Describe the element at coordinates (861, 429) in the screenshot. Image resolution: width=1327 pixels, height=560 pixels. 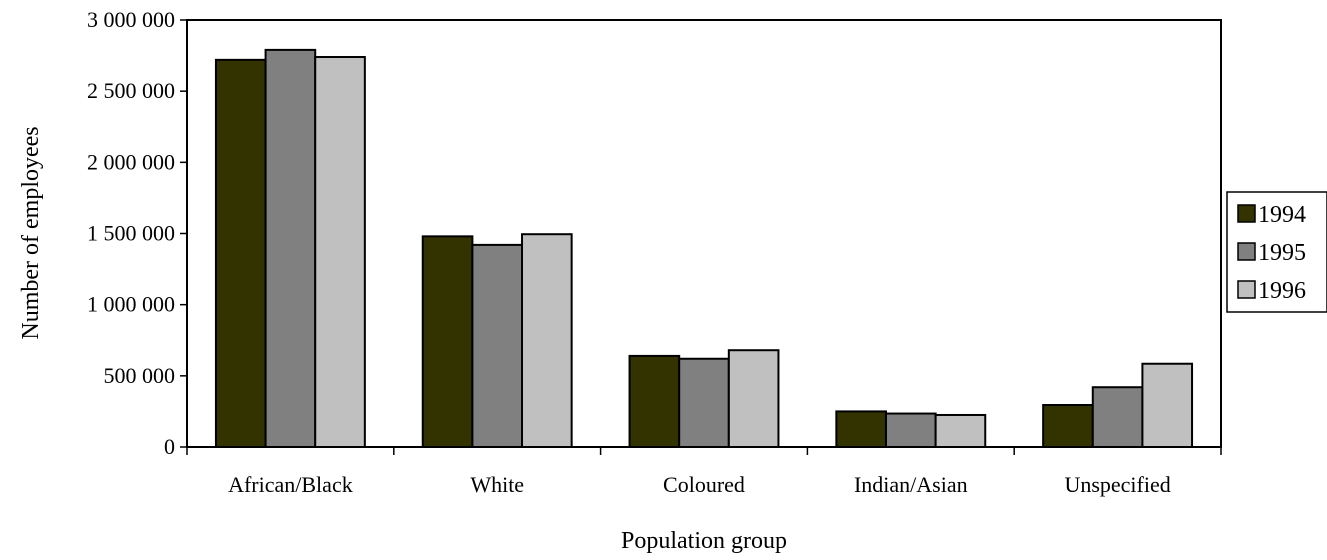
I see `bar-1994-indian-asian` at that location.